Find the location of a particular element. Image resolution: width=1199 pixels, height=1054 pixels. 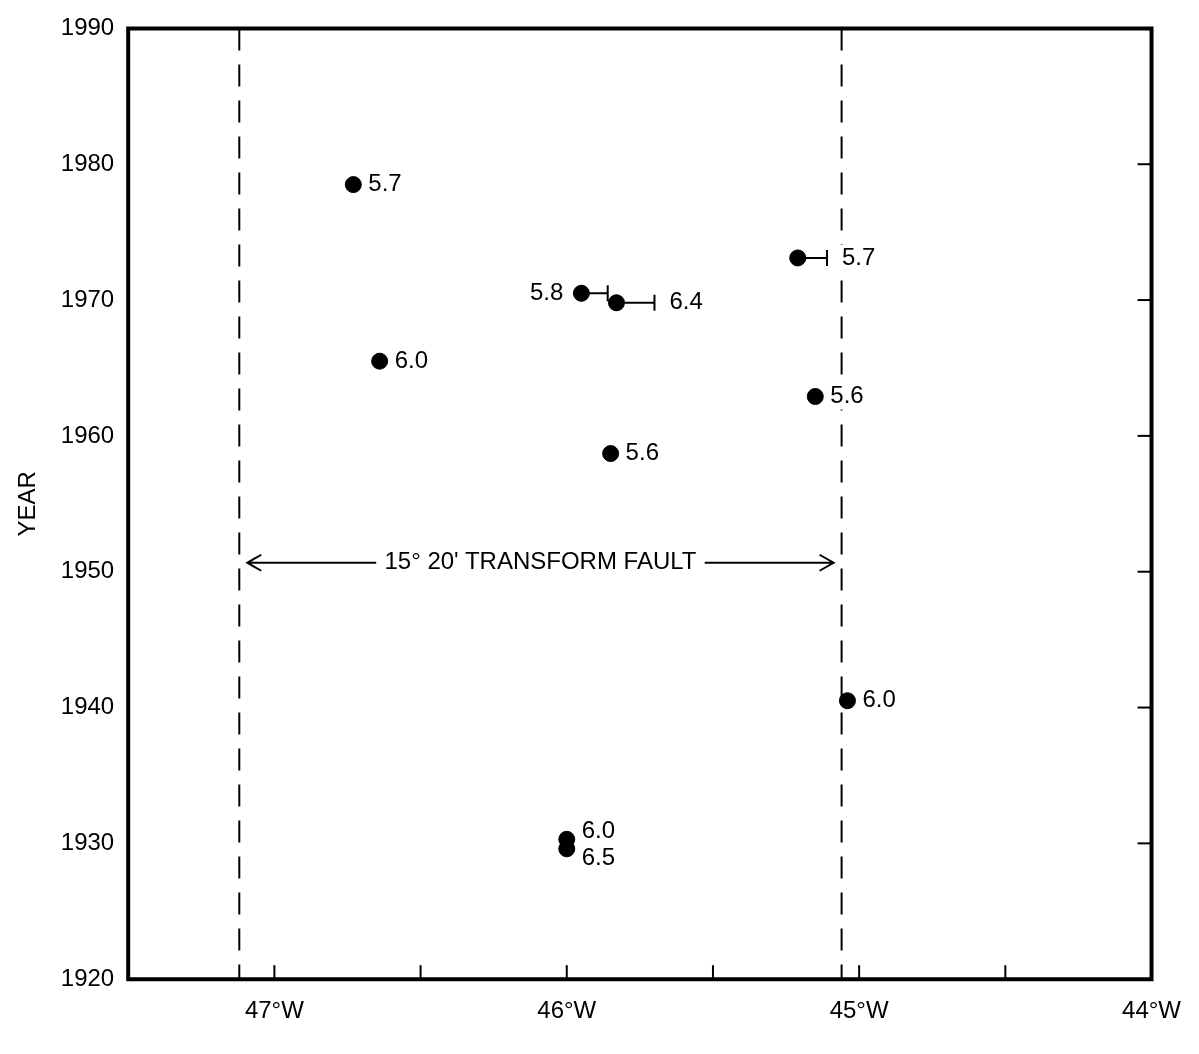

x-tick-label: 47°W is located at coordinates (274, 1010).